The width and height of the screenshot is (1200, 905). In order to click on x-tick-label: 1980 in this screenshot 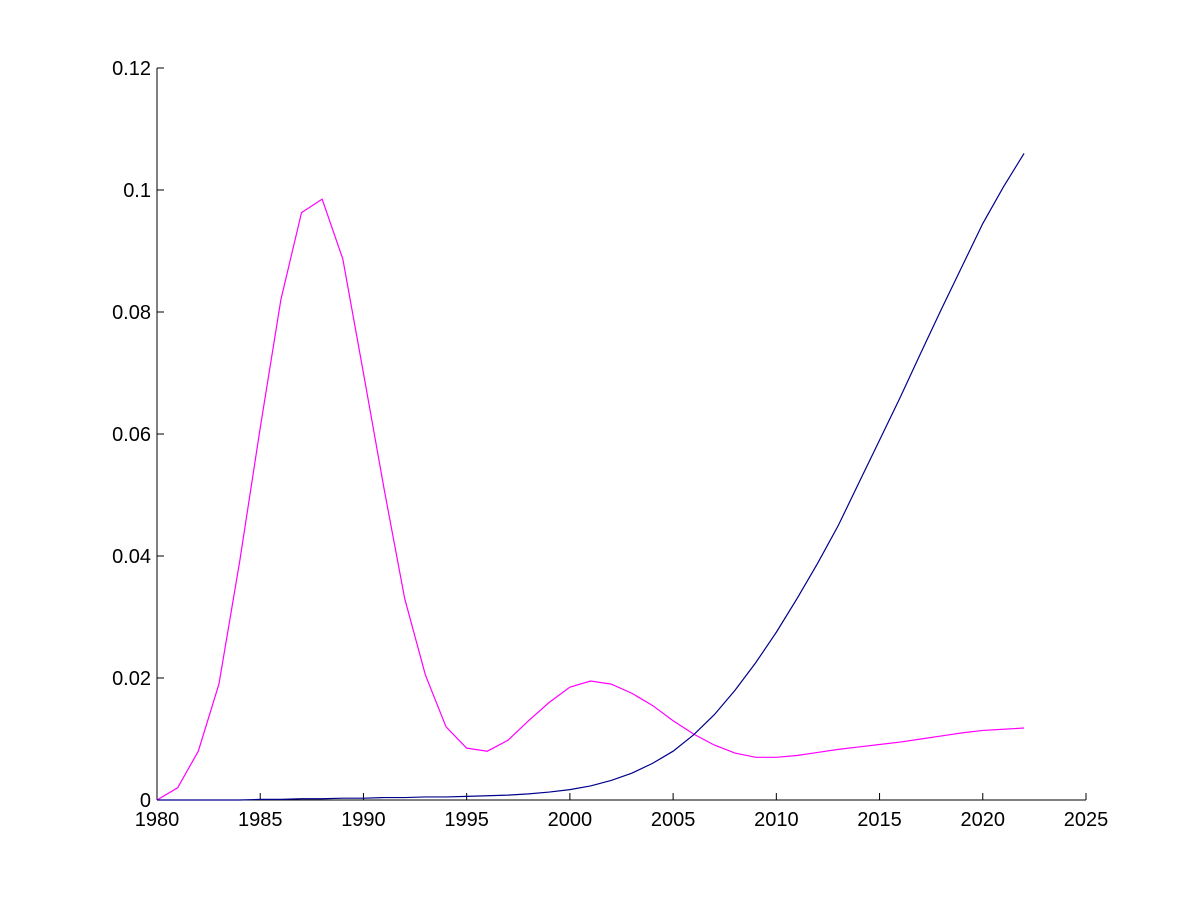, I will do `click(157, 820)`.